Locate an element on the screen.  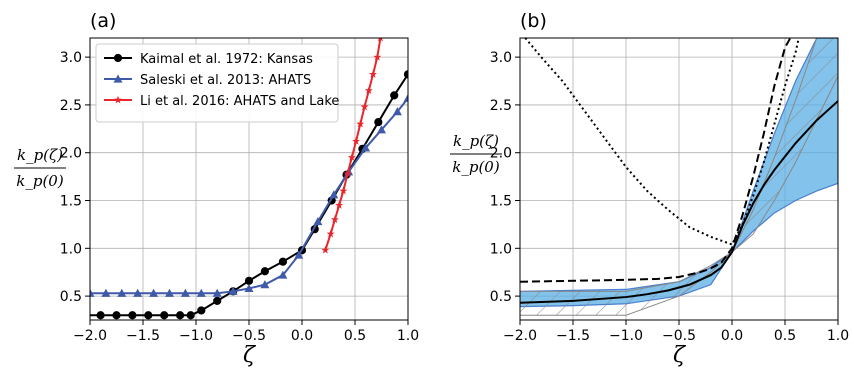
y-tick-label-a: 3.0 is located at coordinates (71, 58).